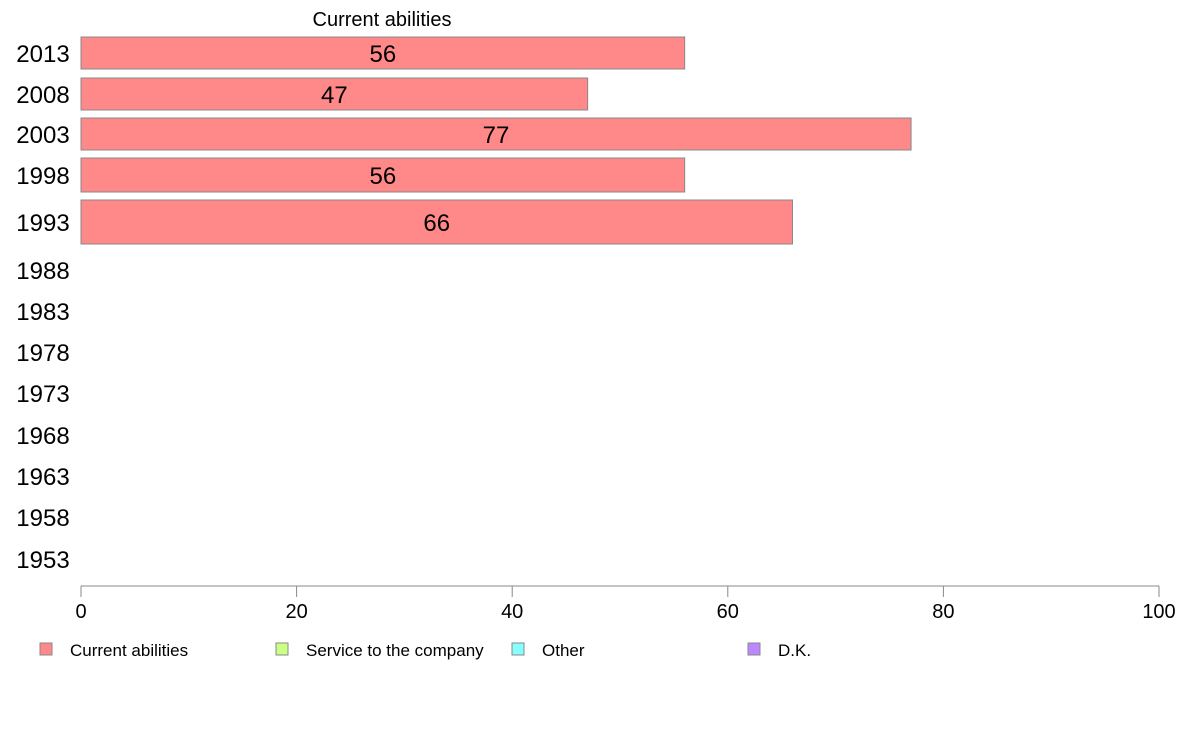 This screenshot has width=1188, height=736. I want to click on year-label: 1988, so click(42, 271).